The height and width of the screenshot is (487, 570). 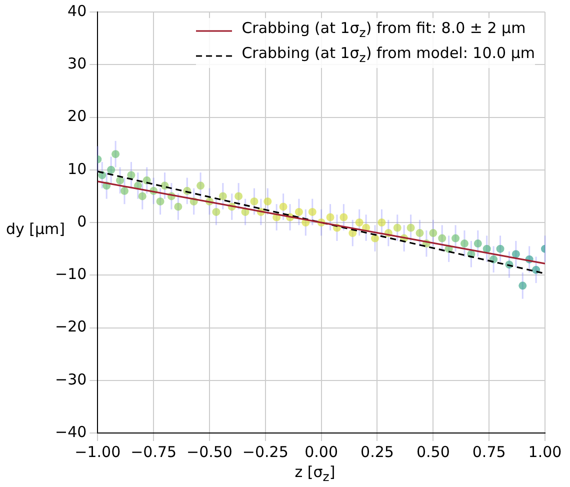 I want to click on y-tick-label: −20, so click(x=71, y=327).